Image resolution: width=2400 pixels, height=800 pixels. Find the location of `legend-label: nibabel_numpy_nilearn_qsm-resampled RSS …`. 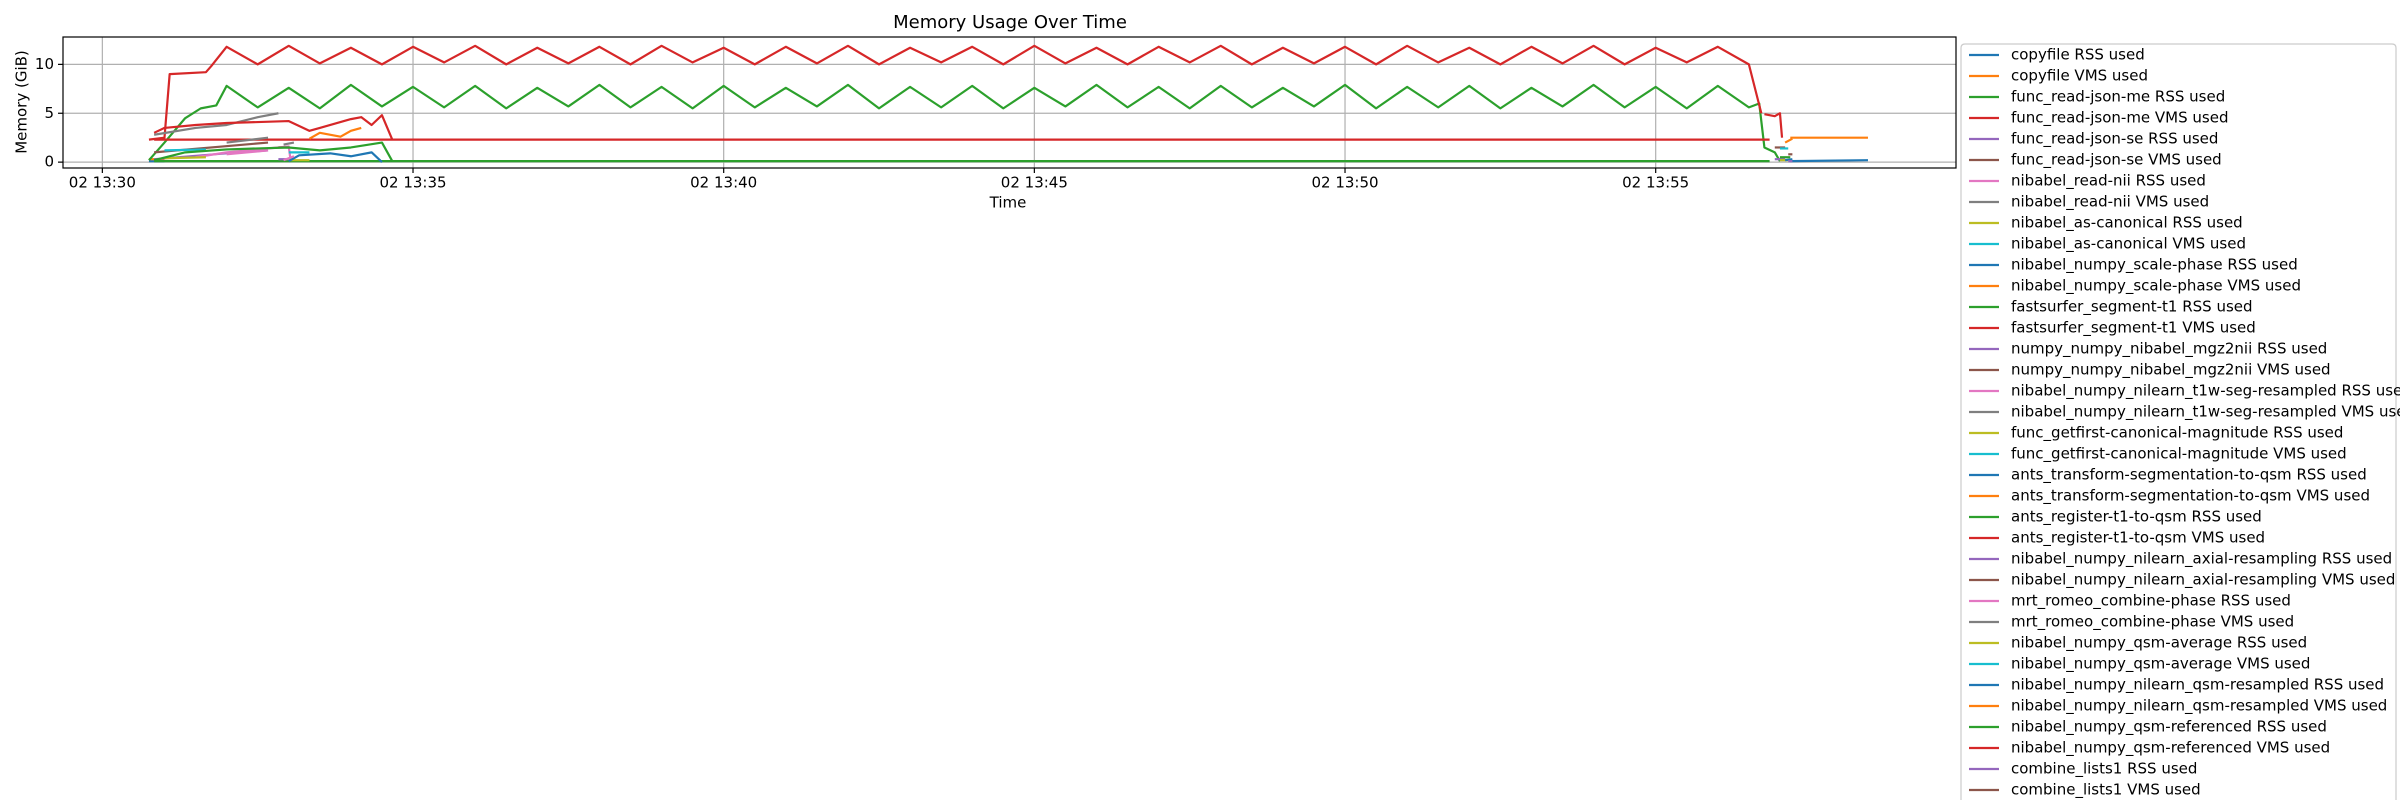

legend-label: nibabel_numpy_nilearn_qsm-resampled RSS … is located at coordinates (2197, 685).